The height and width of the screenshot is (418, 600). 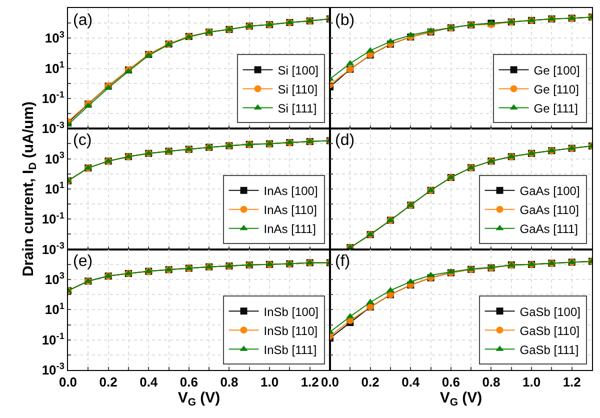 What do you see at coordinates (345, 20) in the screenshot?
I see `annotation: (b)` at bounding box center [345, 20].